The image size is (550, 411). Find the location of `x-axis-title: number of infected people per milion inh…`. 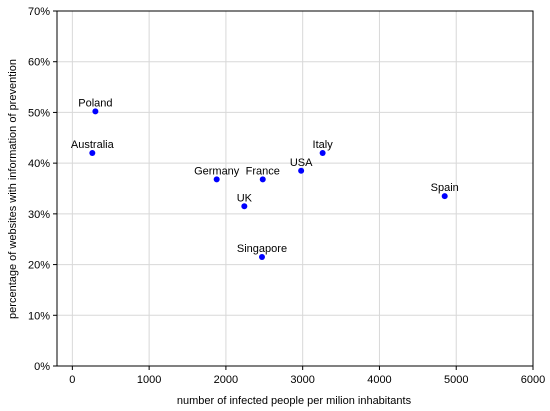

x-axis-title: number of infected people per milion inh… is located at coordinates (294, 401).